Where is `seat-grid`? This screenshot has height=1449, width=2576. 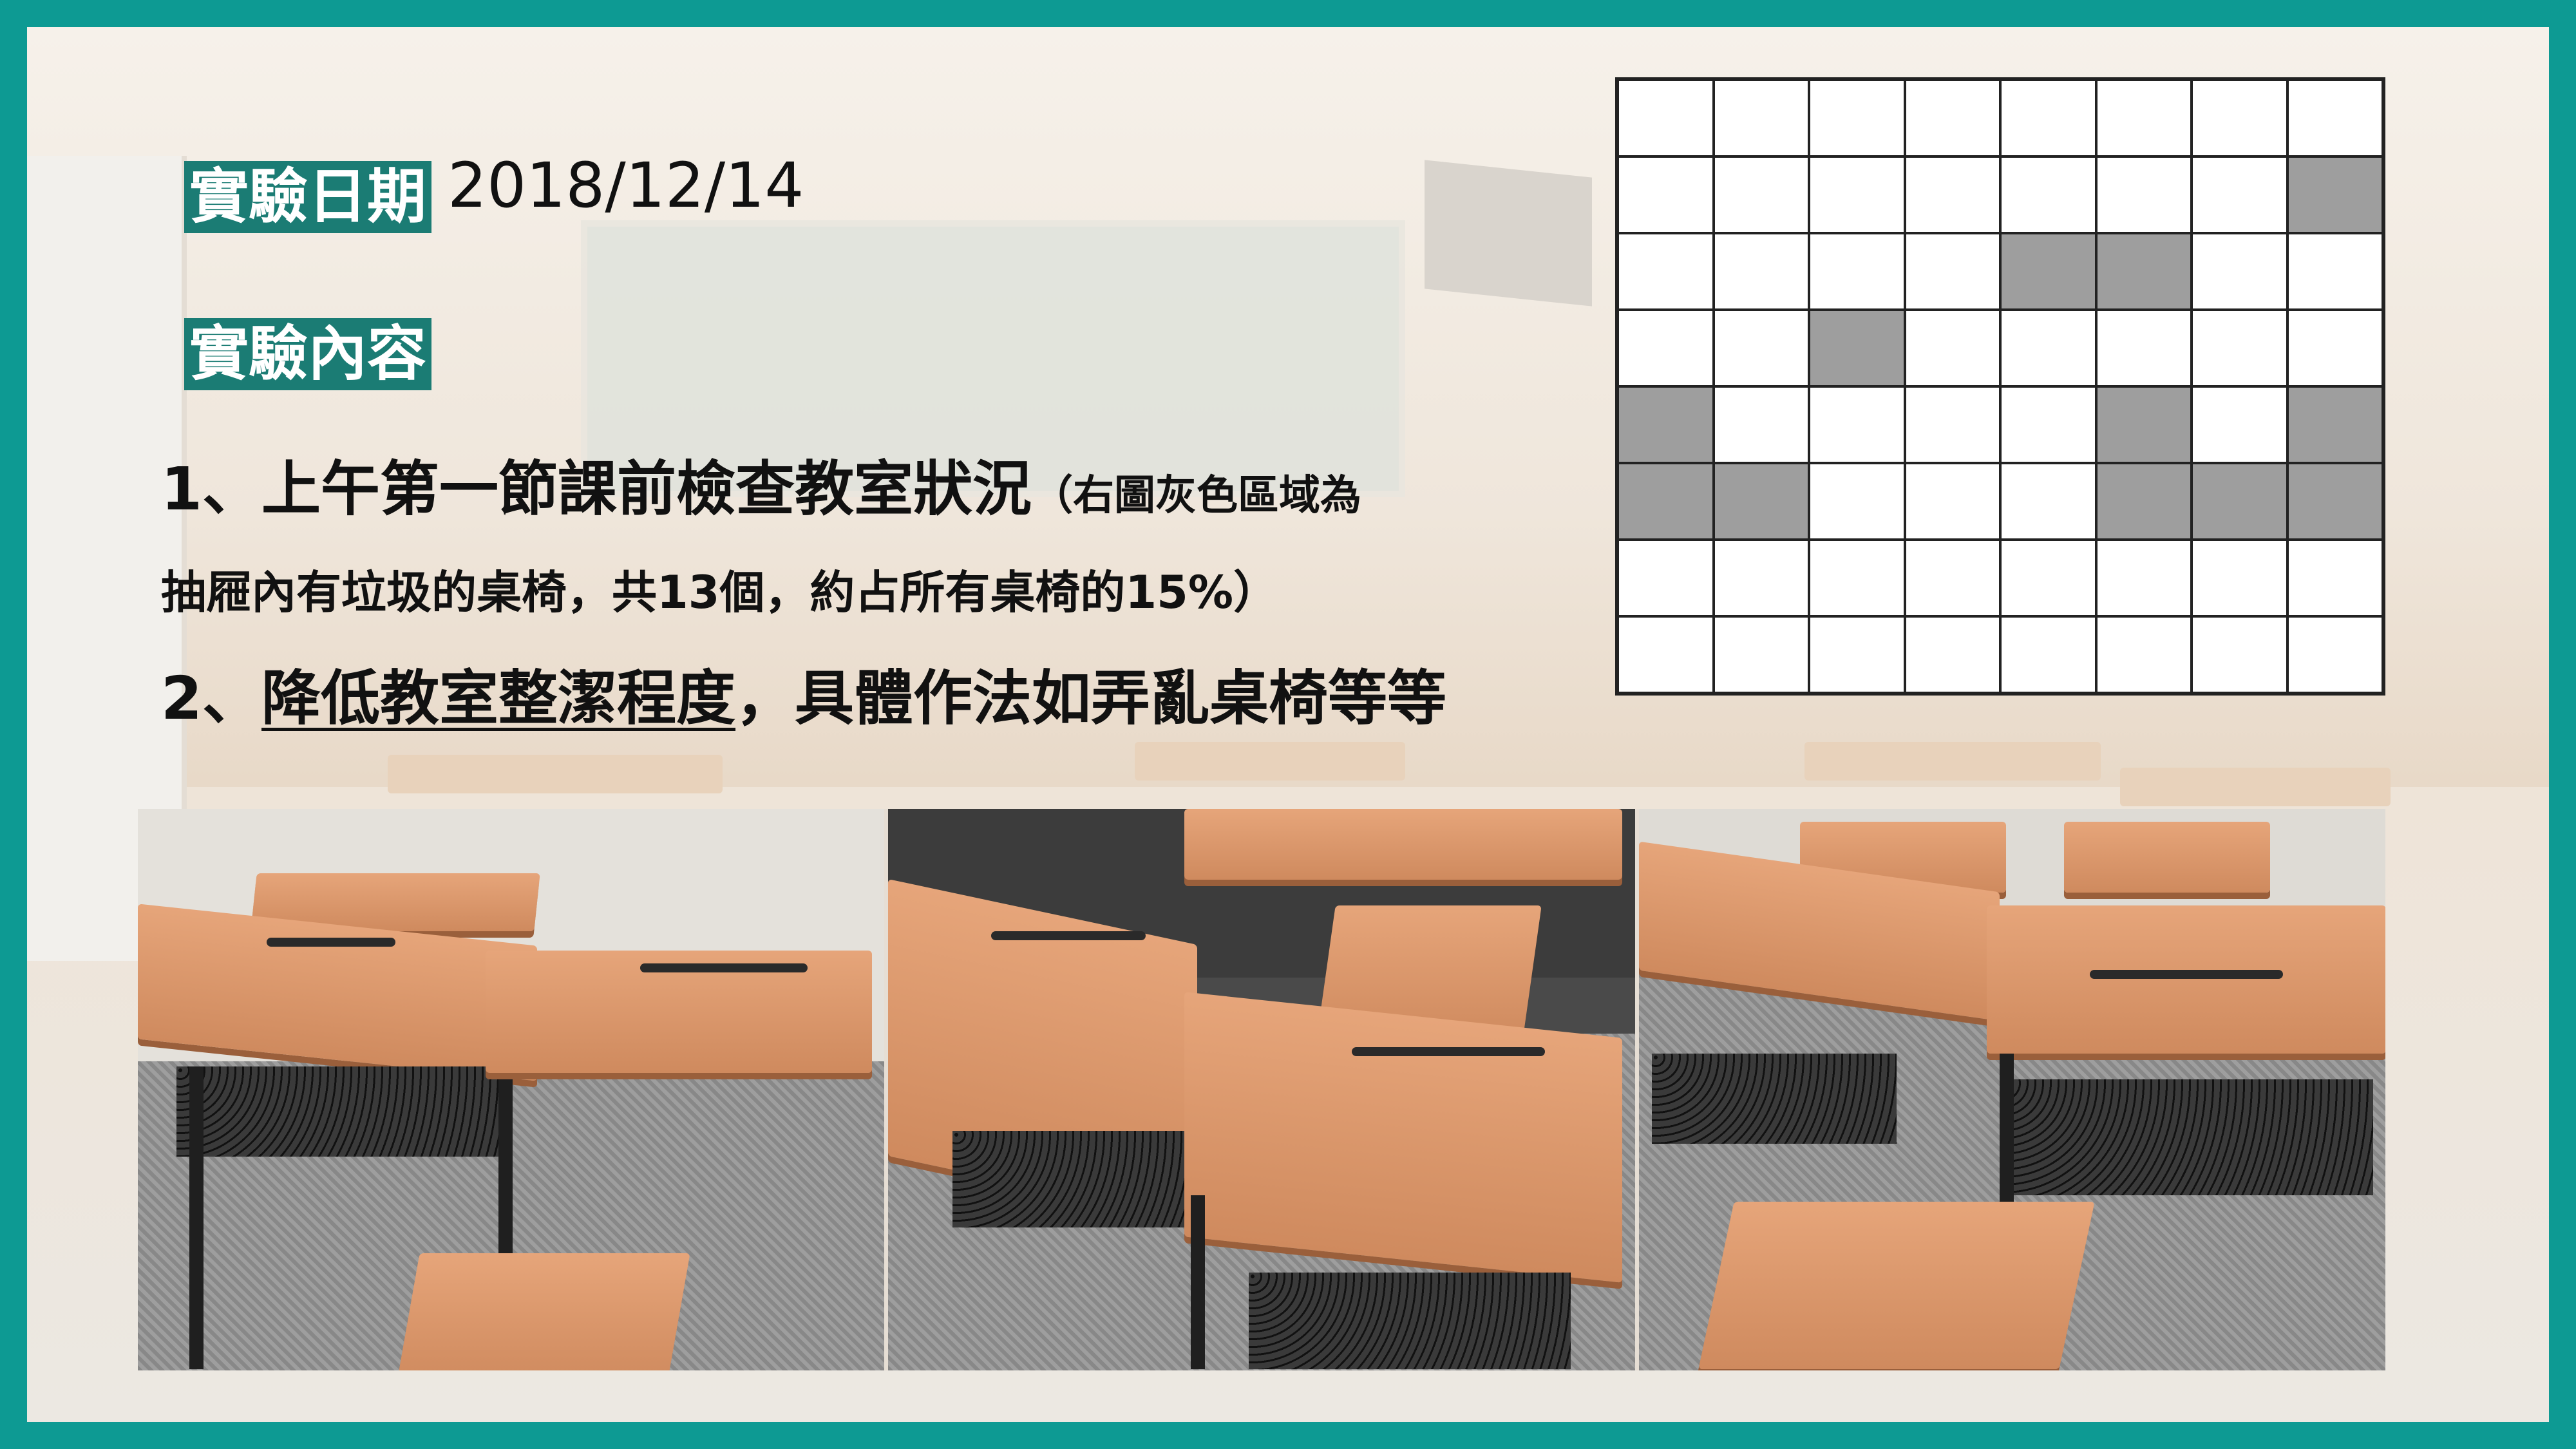
seat-grid is located at coordinates (2000, 386).